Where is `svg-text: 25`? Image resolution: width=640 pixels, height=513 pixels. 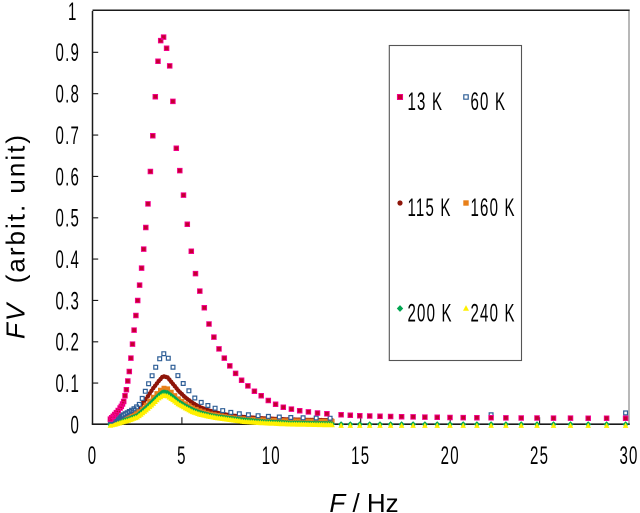
svg-text: 25 is located at coordinates (539, 456).